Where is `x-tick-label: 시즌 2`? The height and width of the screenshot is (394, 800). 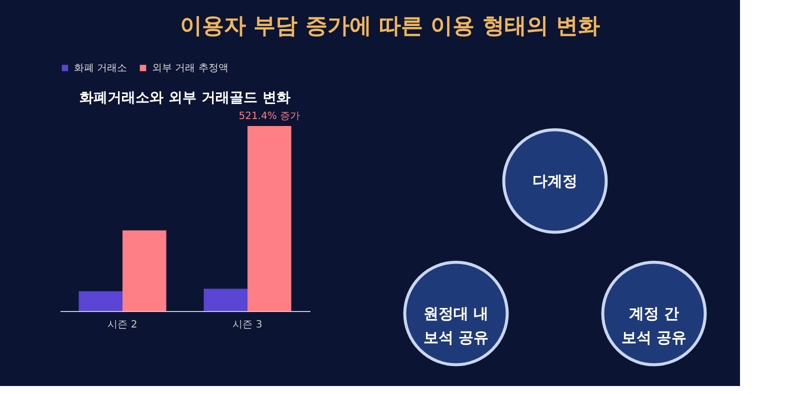 x-tick-label: 시즌 2 is located at coordinates (123, 325).